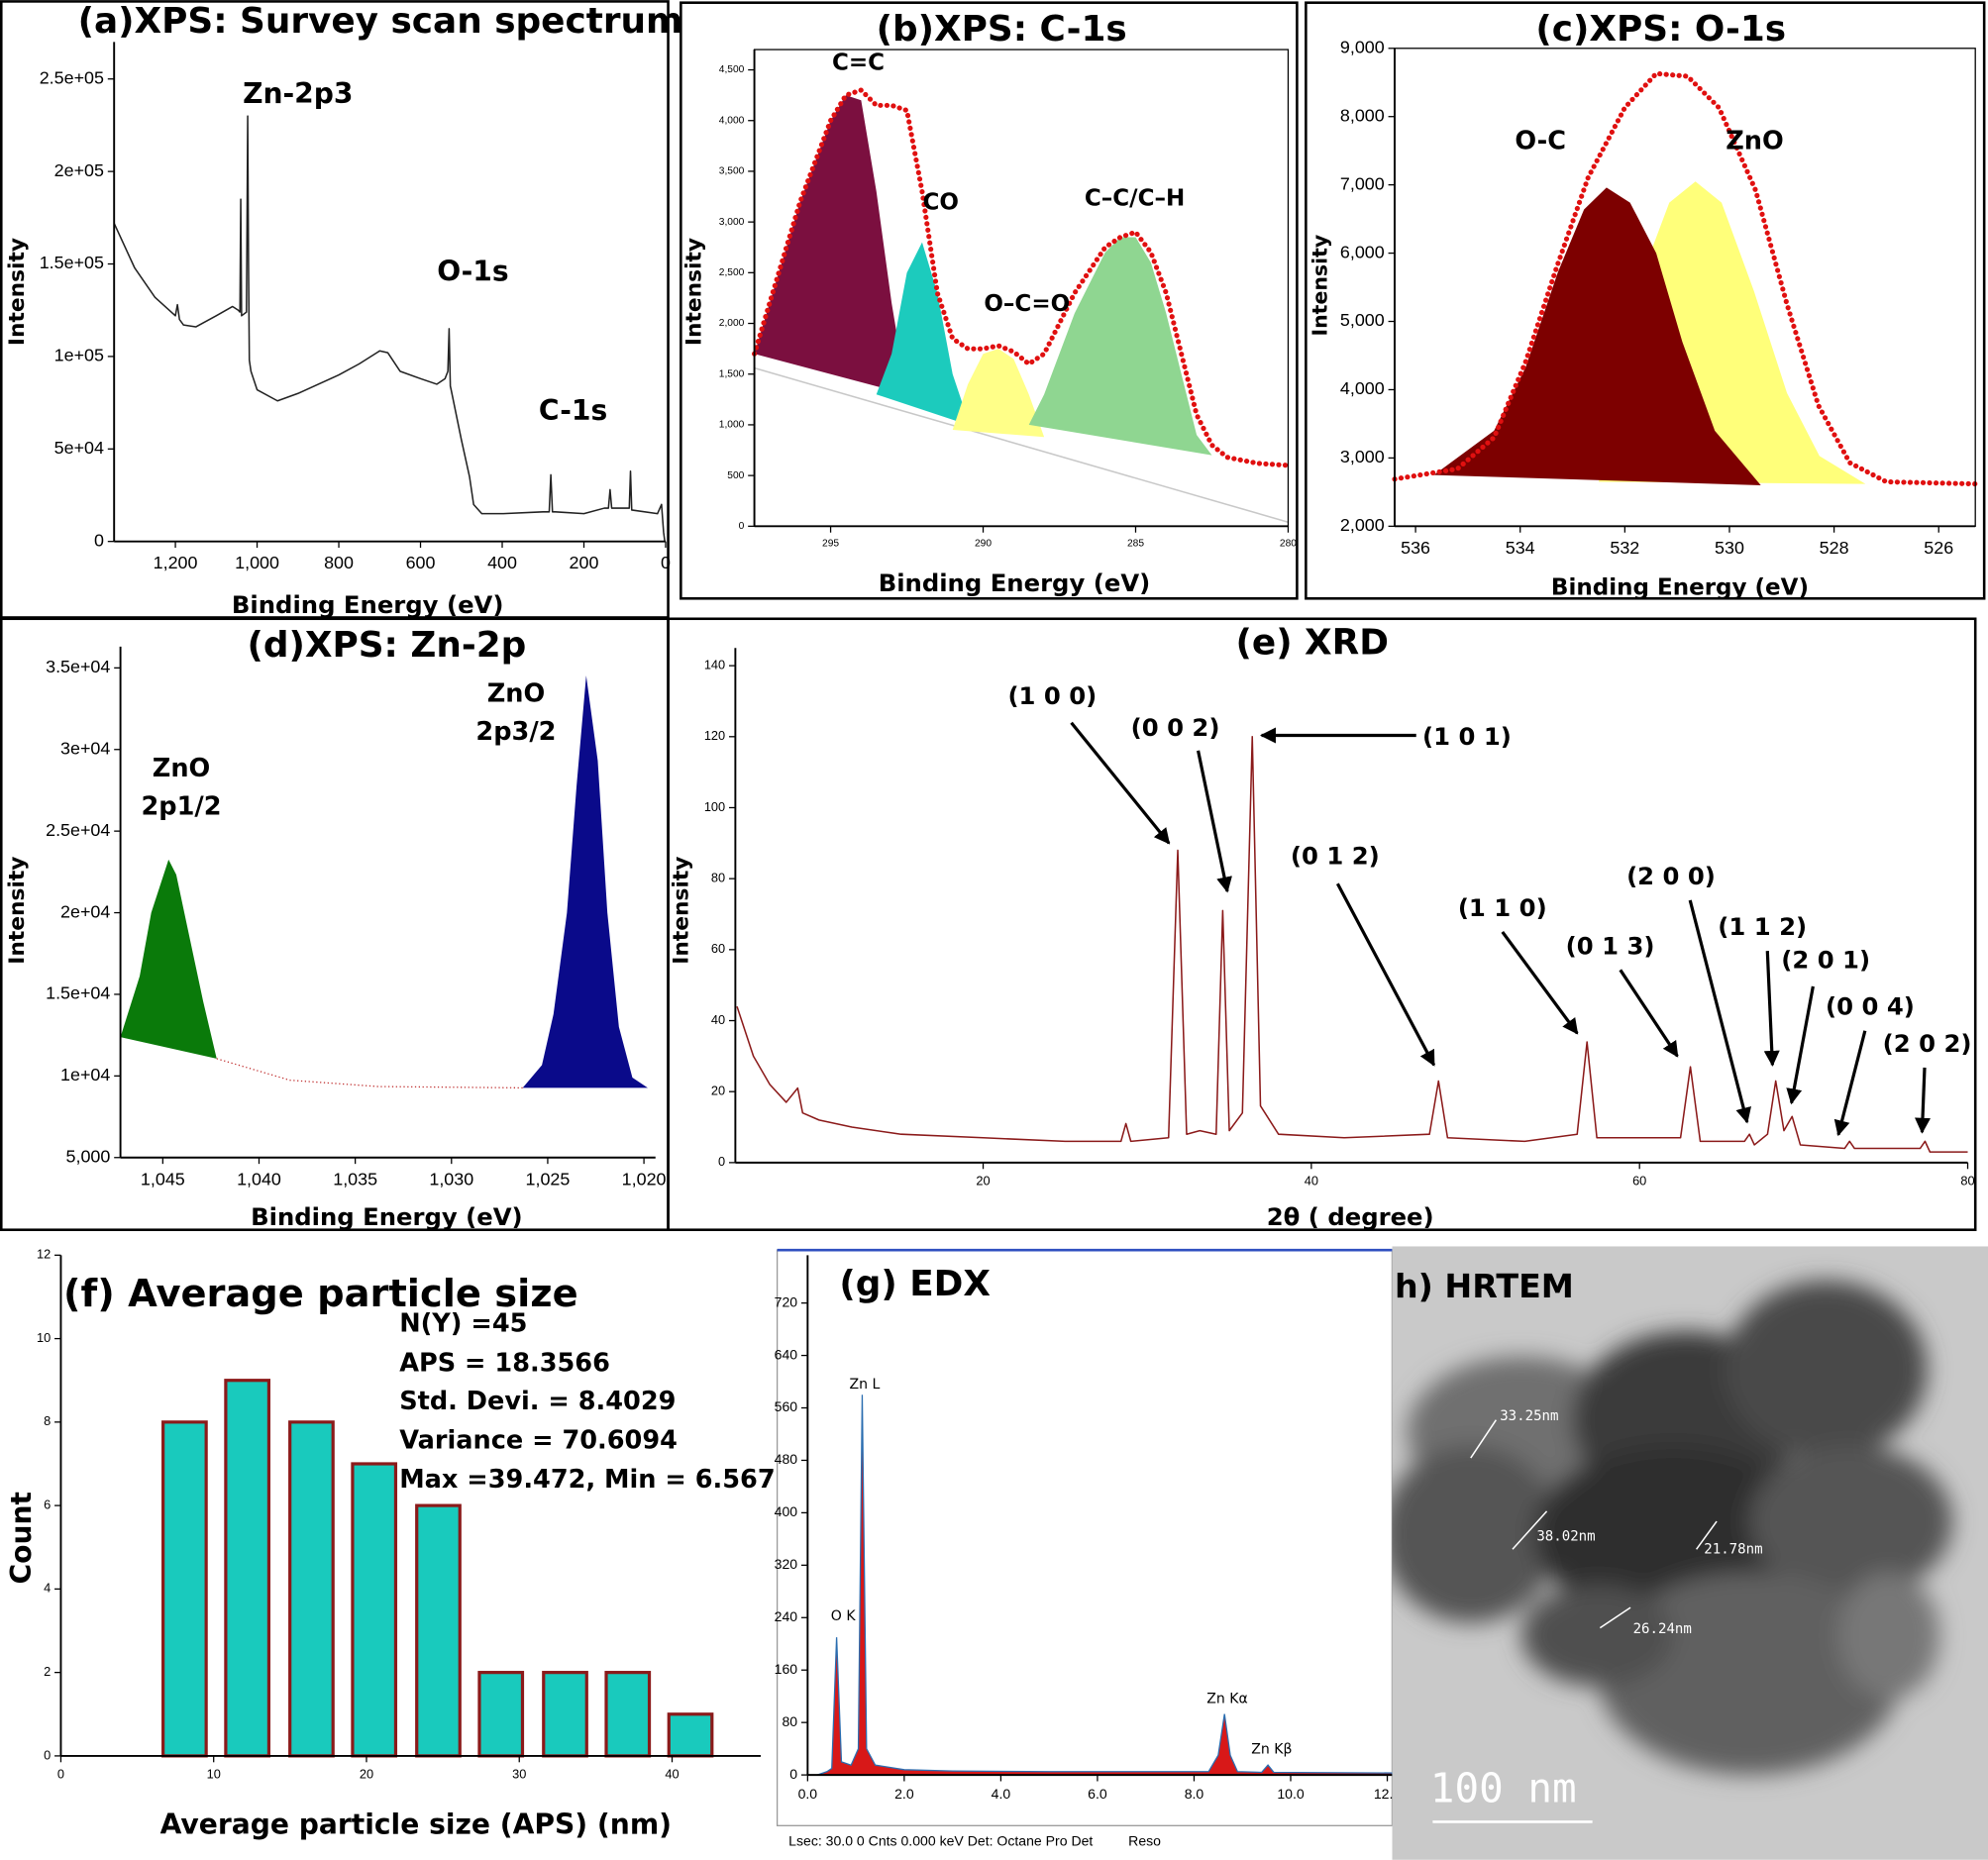 Image resolution: width=1988 pixels, height=1860 pixels. What do you see at coordinates (298, 93) in the screenshot?
I see `annotation: Zn-2p3` at bounding box center [298, 93].